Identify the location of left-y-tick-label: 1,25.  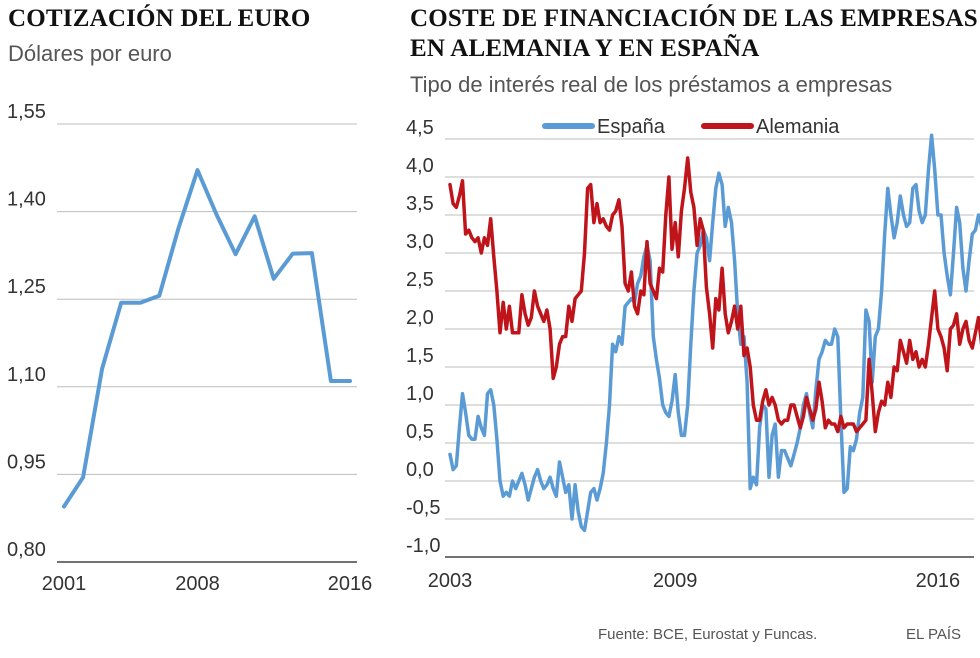
(26, 287).